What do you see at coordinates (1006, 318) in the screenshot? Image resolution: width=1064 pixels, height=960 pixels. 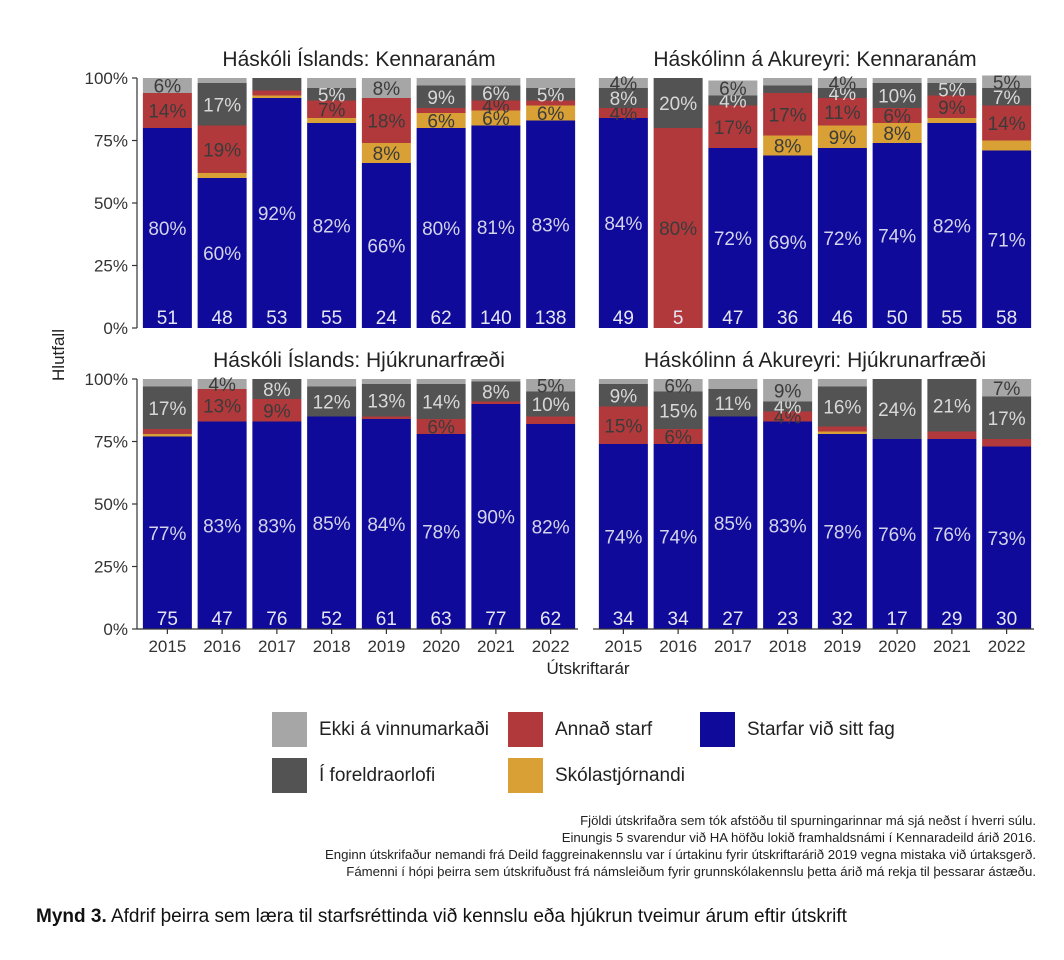 I see `count-label: 58` at bounding box center [1006, 318].